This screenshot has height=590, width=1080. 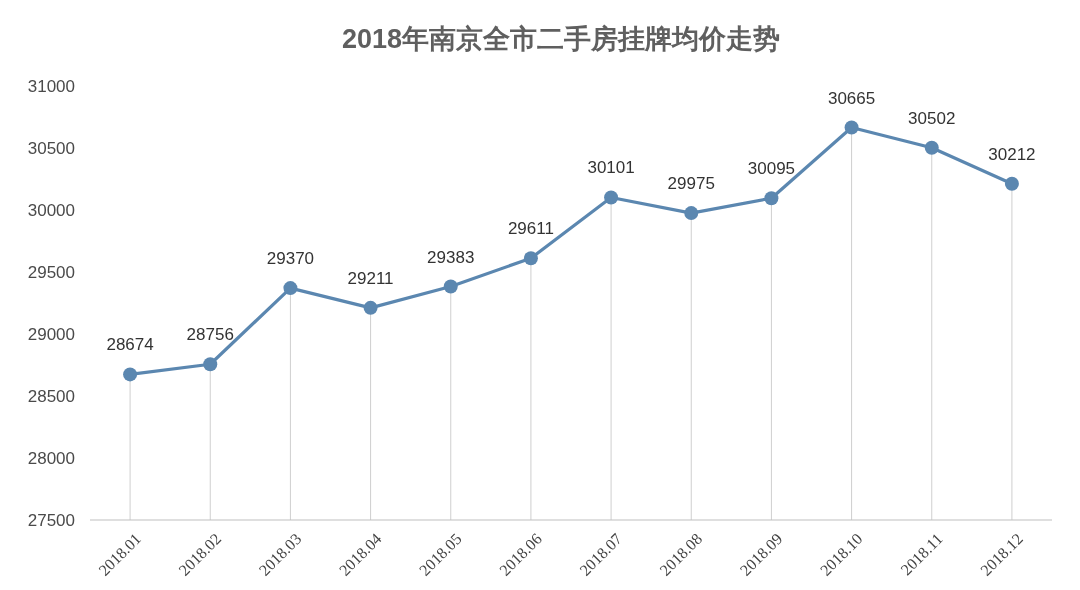 I want to click on y-tick-label: 29000, so click(x=51, y=334).